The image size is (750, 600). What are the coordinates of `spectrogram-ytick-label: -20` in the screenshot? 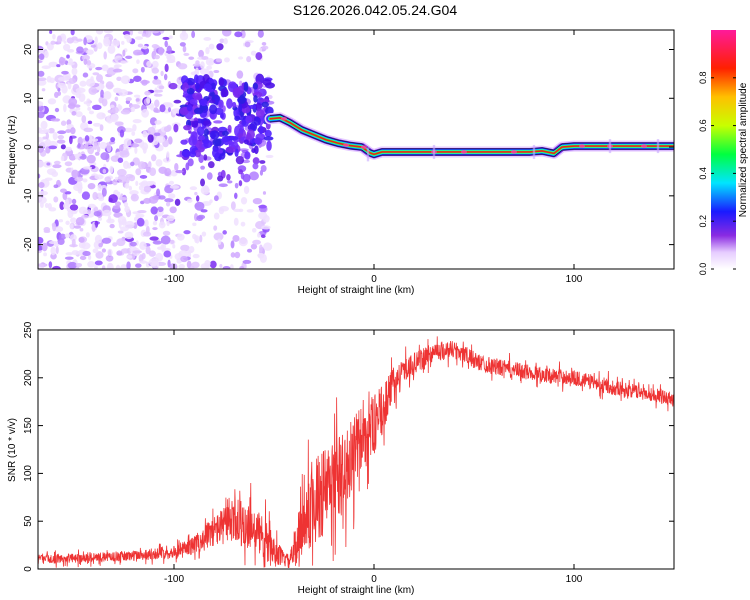 It's located at (28, 244).